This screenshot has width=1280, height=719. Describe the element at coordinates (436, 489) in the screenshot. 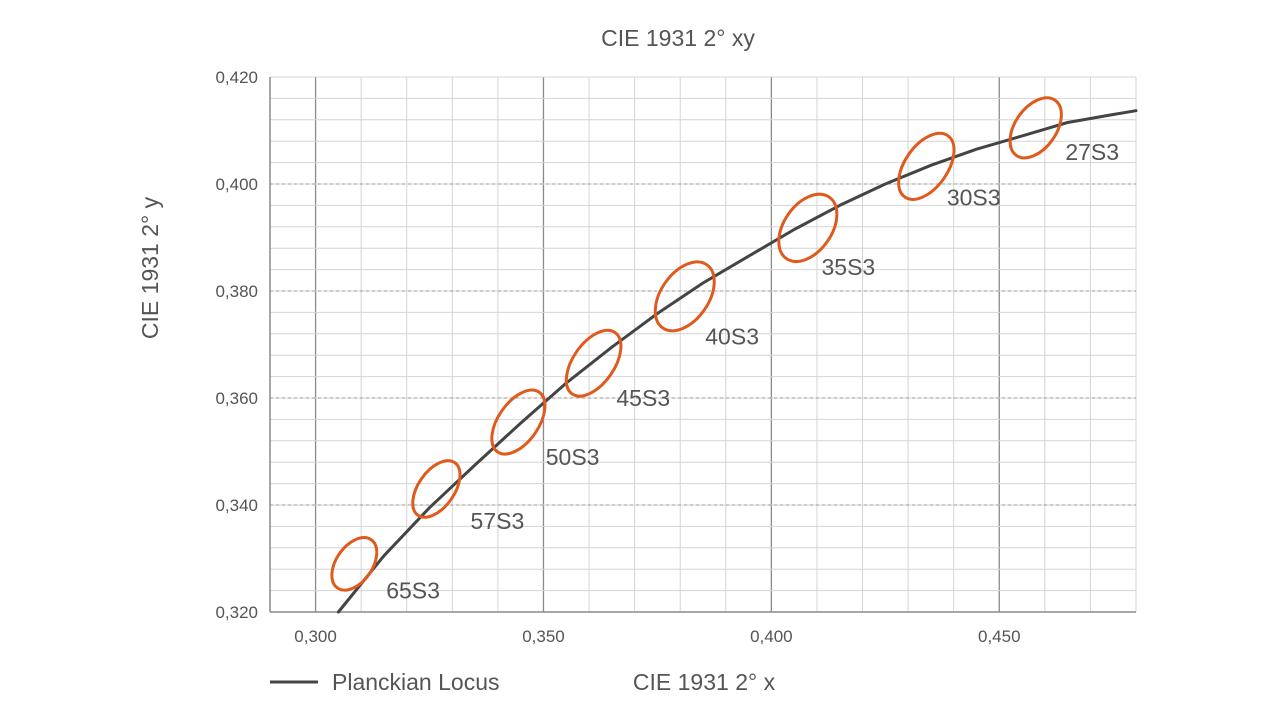

I see `macadam-ellipse-57s3` at that location.